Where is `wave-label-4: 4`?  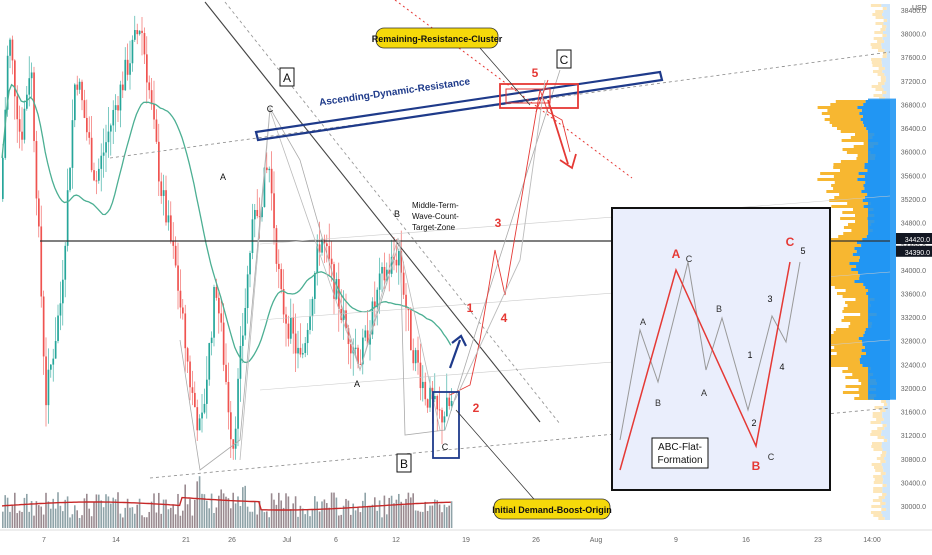 wave-label-4: 4 is located at coordinates (504, 318).